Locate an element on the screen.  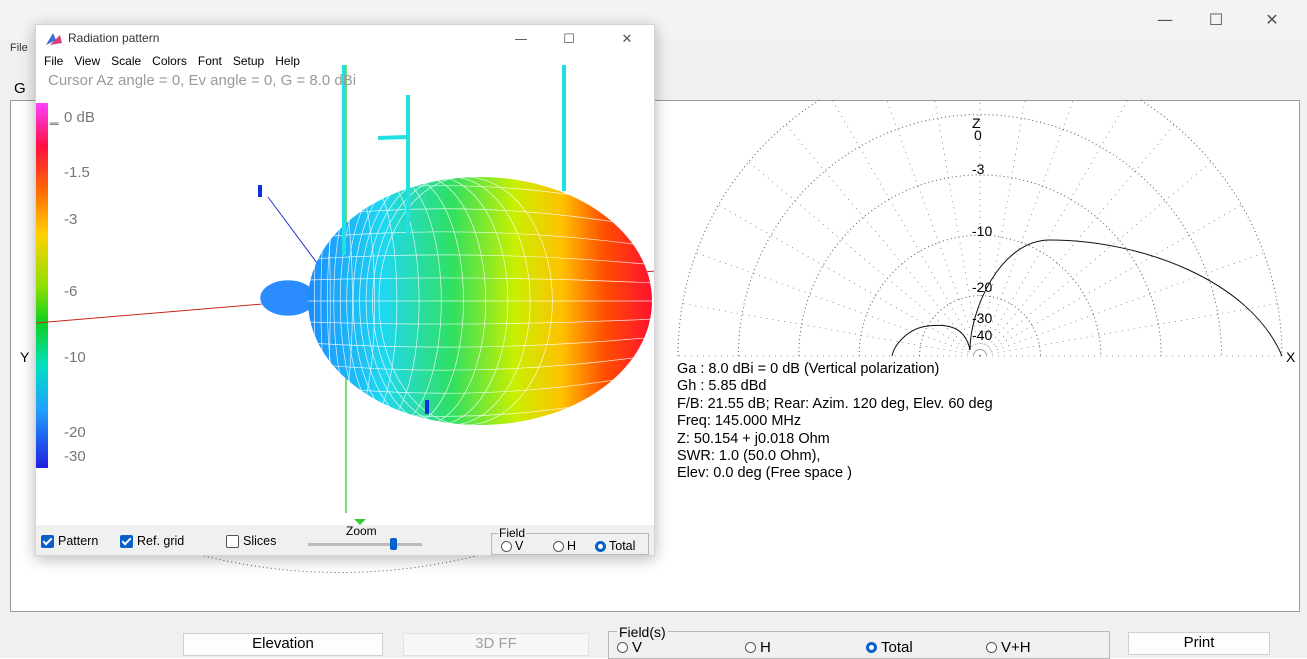
dialog-maximize-button: ☐ is located at coordinates (569, 39).